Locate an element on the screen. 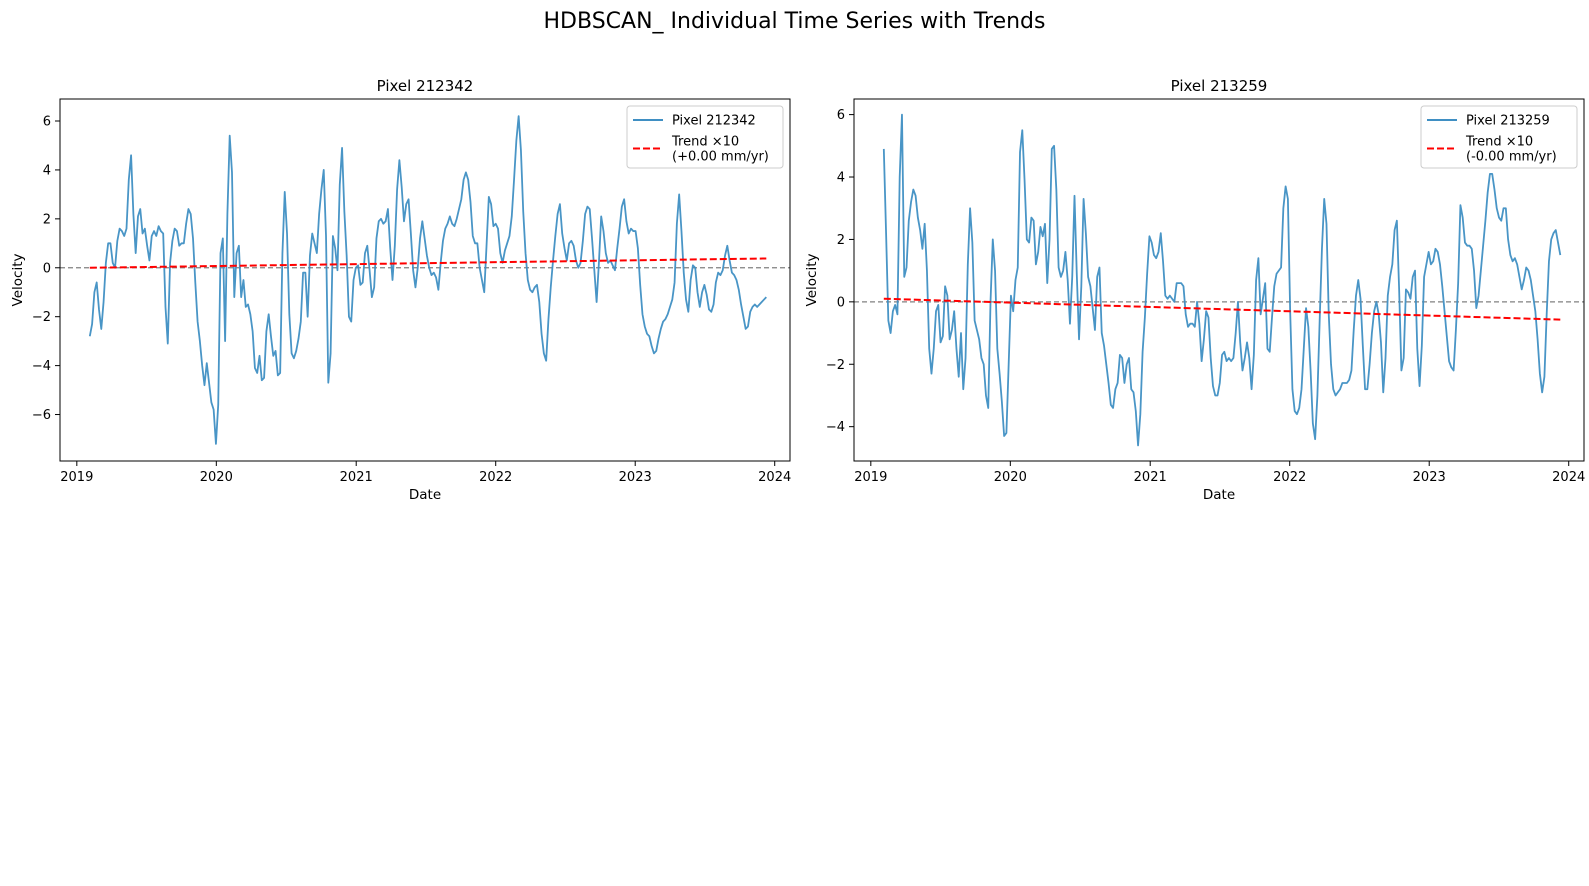  ax1-y-tick-label: −2 is located at coordinates (835, 365).